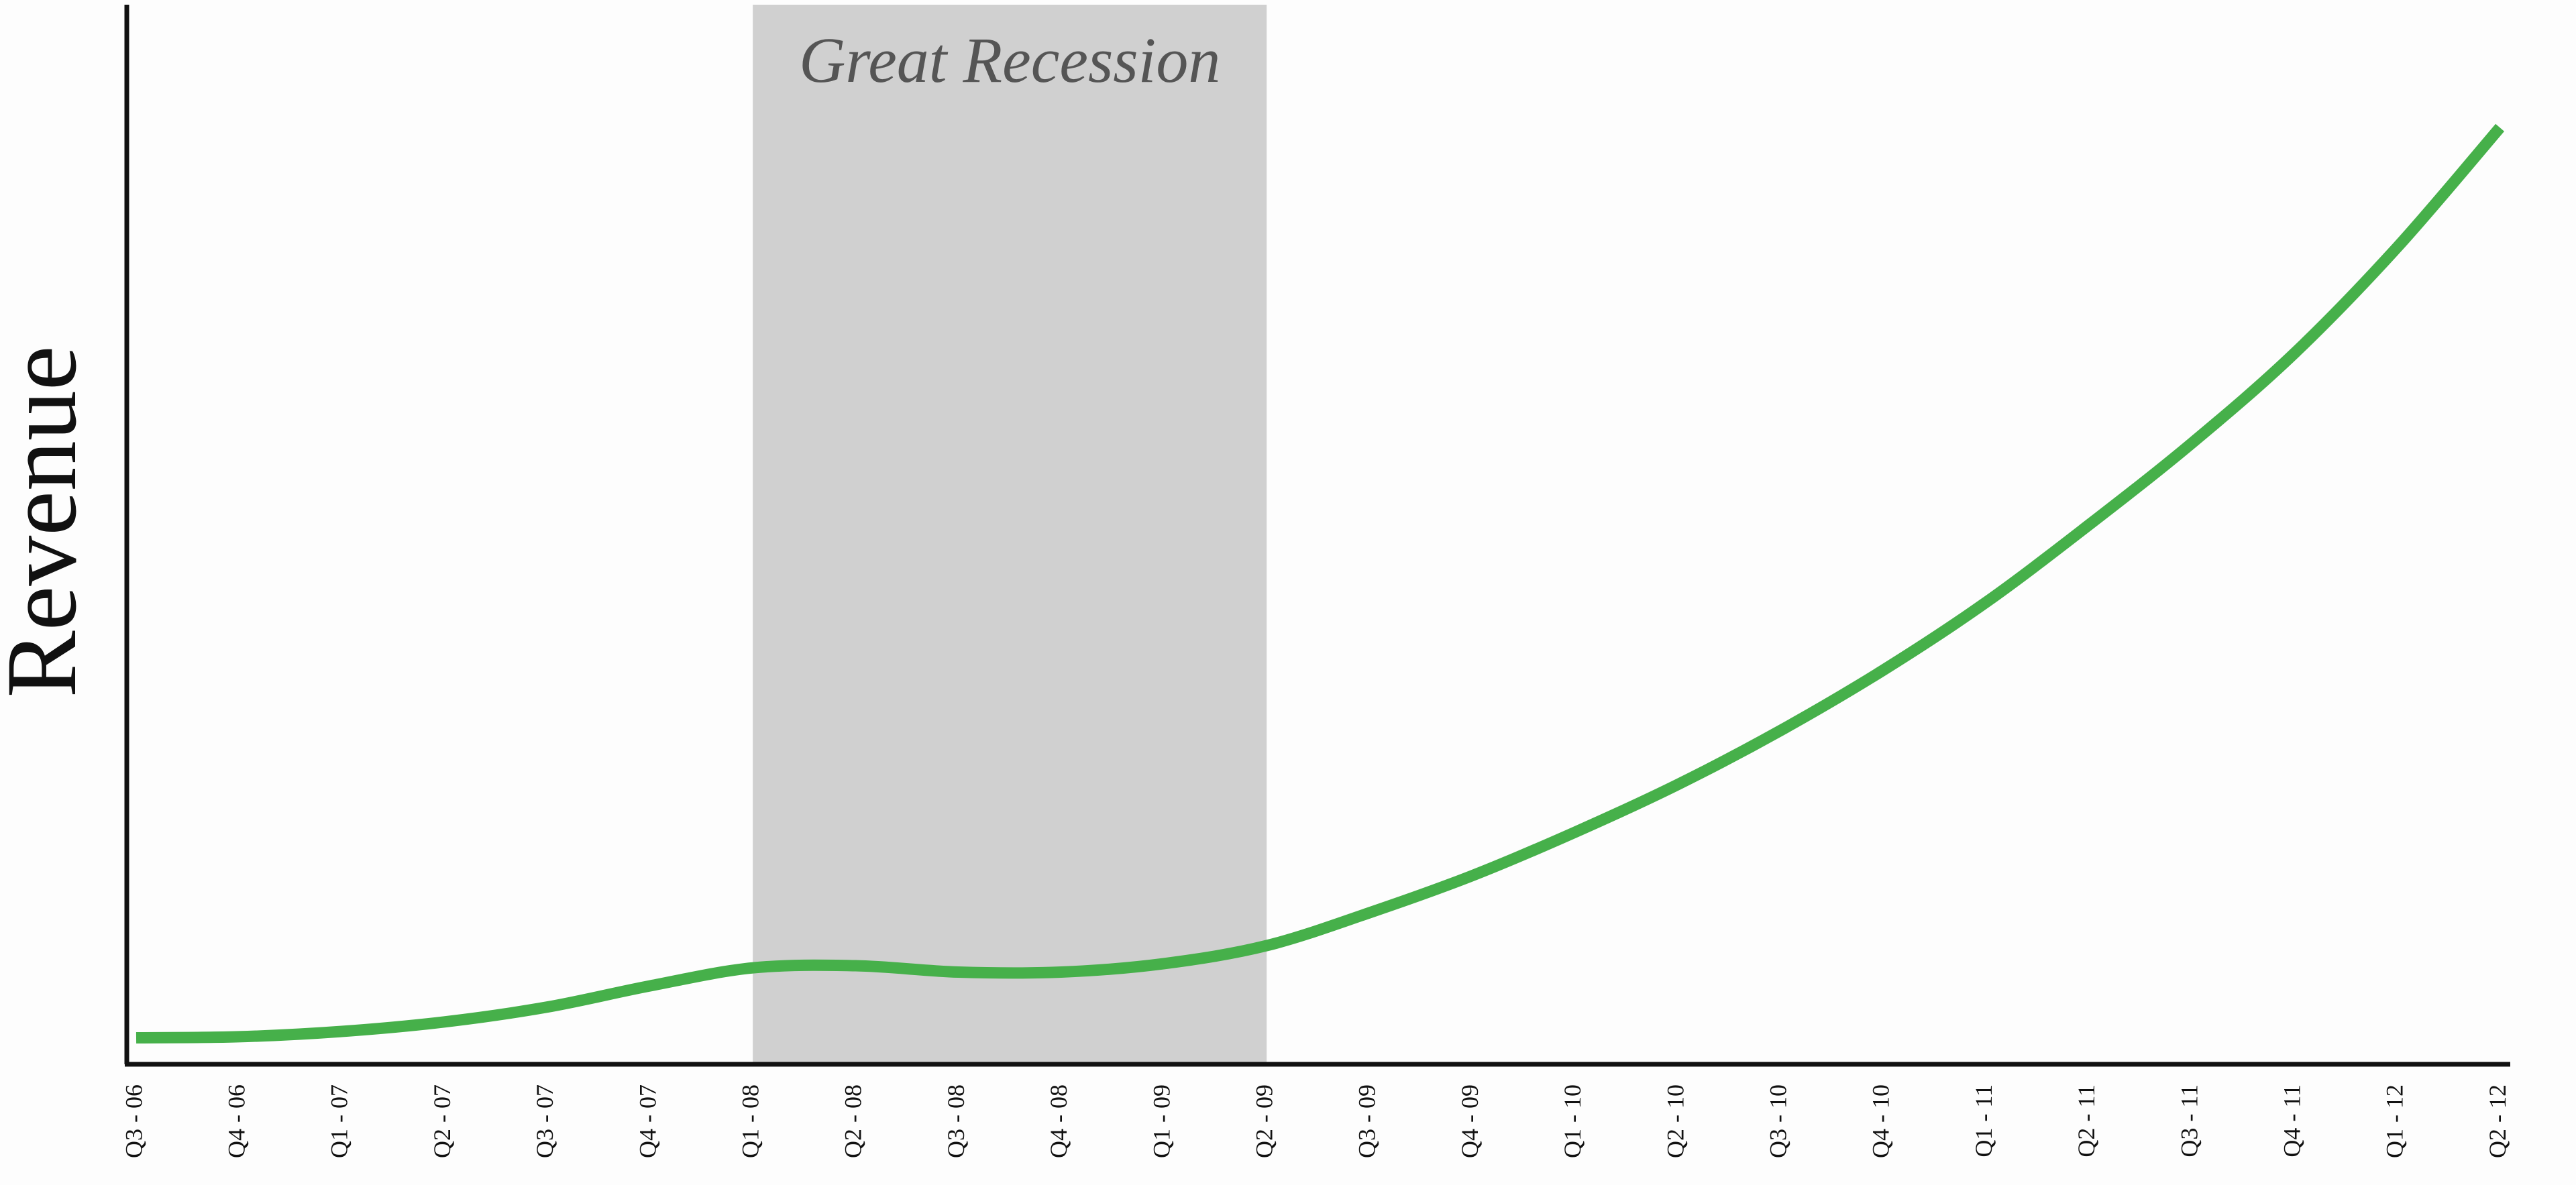 Image resolution: width=2576 pixels, height=1185 pixels. What do you see at coordinates (442, 1121) in the screenshot?
I see `x-tick-label: Q2 - 07` at bounding box center [442, 1121].